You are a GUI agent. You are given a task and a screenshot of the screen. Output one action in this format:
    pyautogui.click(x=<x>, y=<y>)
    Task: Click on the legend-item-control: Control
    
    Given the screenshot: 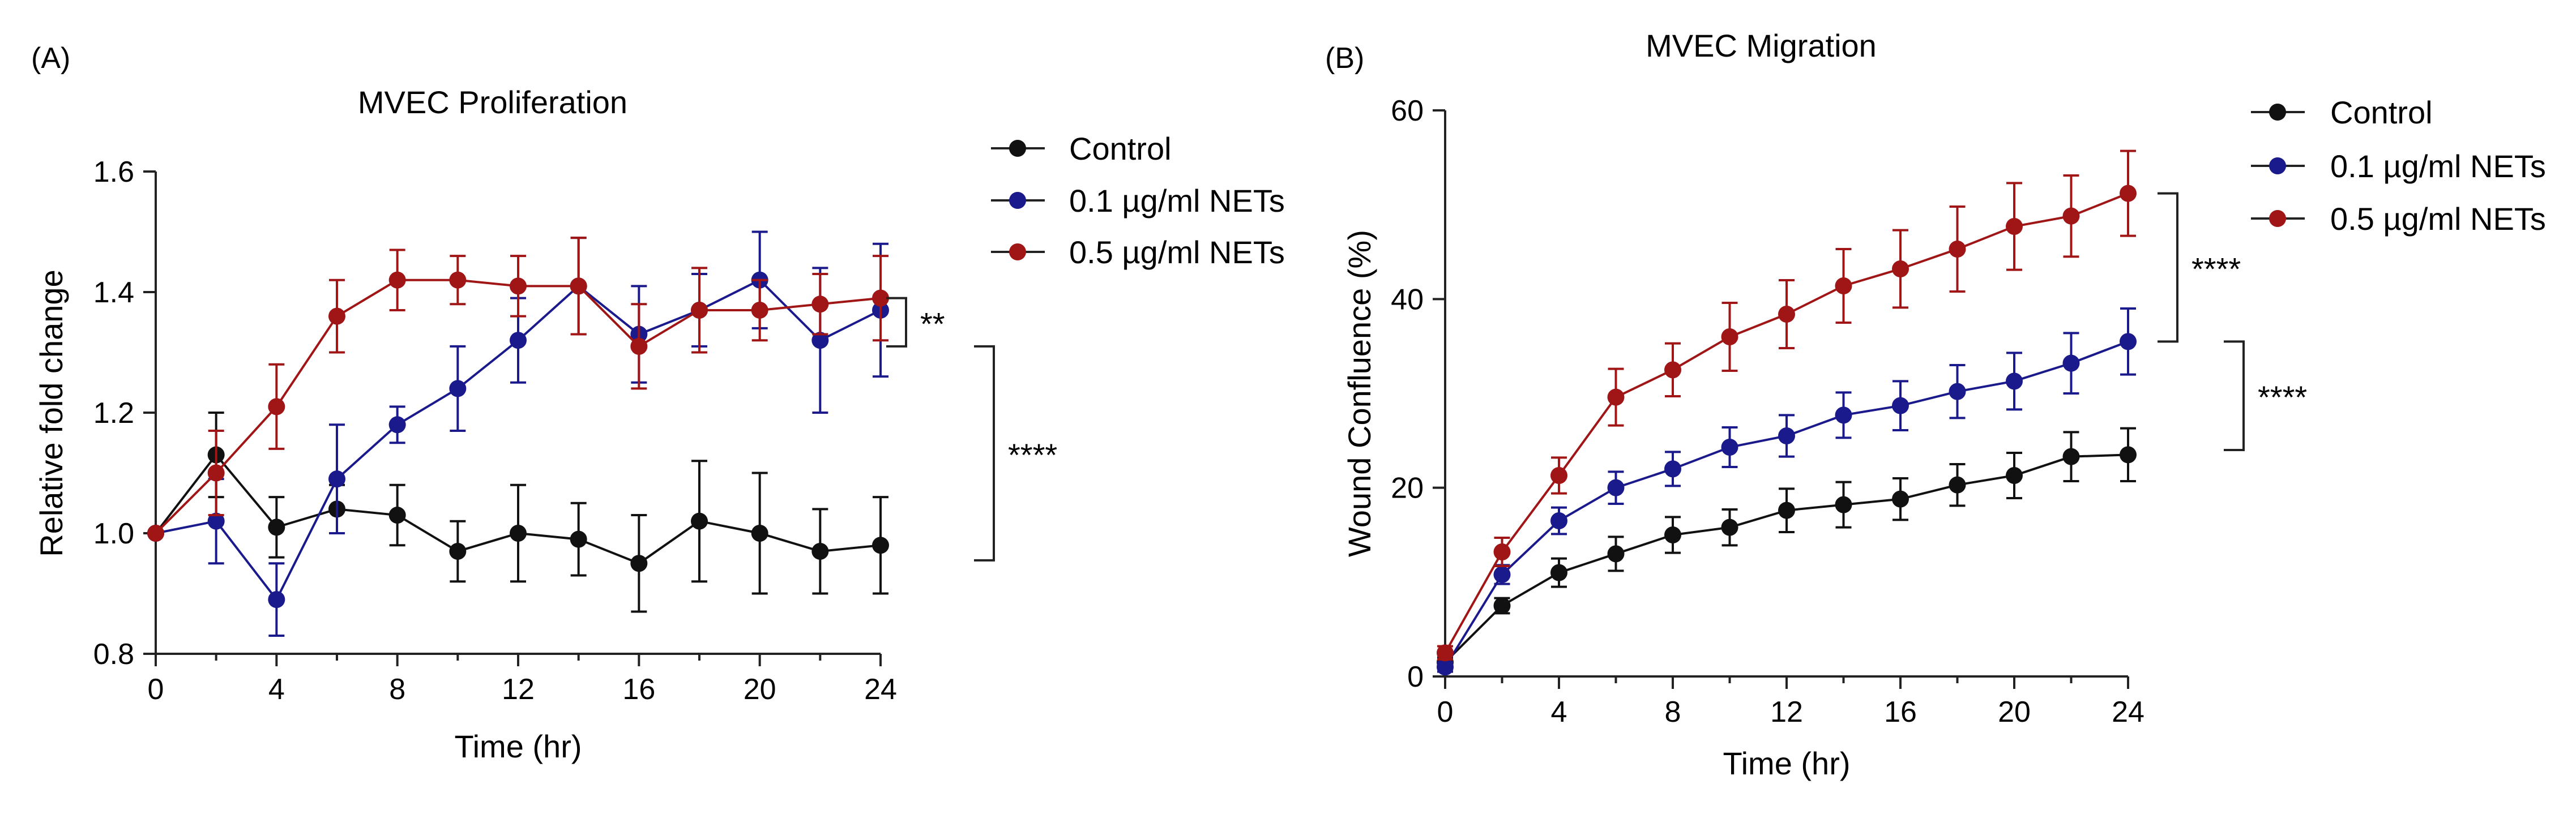 What is the action you would take?
    pyautogui.click(x=1081, y=148)
    